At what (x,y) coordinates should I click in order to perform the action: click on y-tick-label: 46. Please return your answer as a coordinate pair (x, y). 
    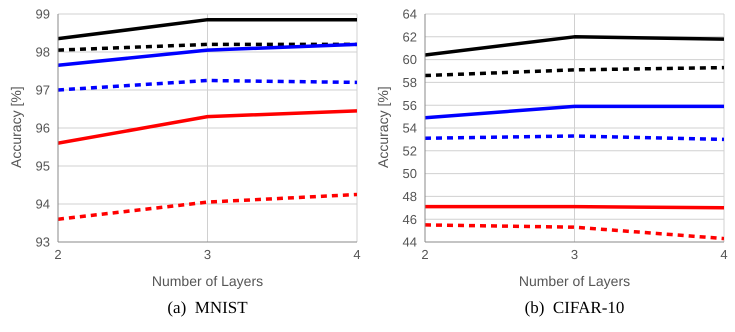
    Looking at the image, I should click on (409, 219).